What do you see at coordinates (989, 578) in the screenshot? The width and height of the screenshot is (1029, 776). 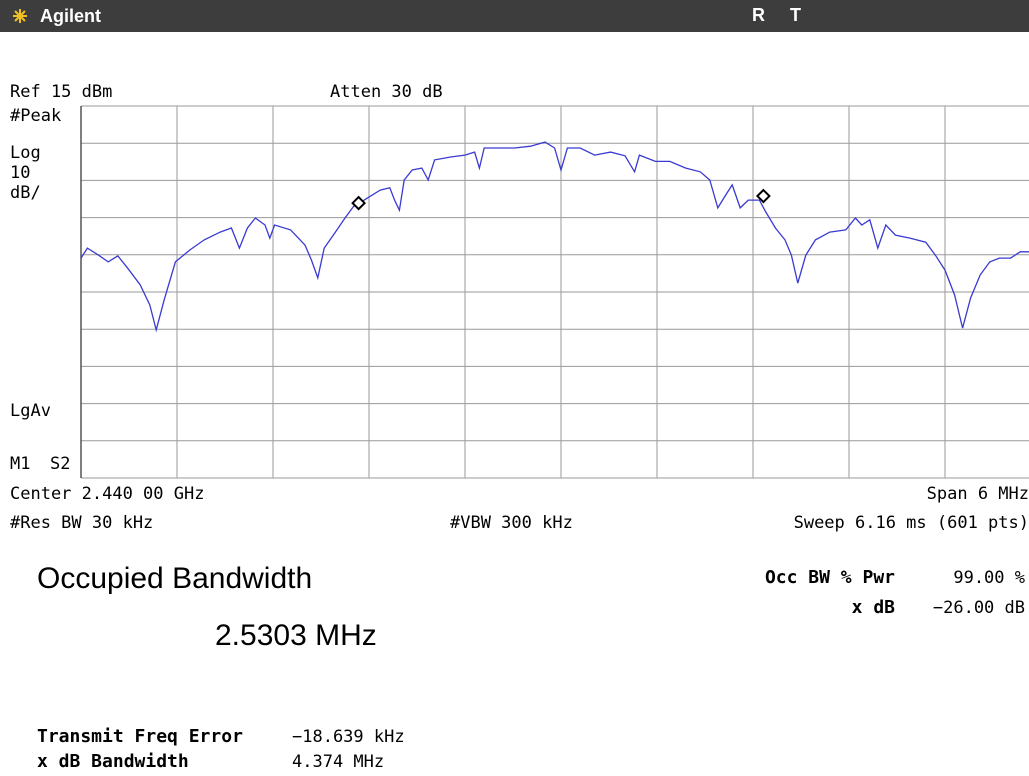 I see `param-value: 99.00 %` at bounding box center [989, 578].